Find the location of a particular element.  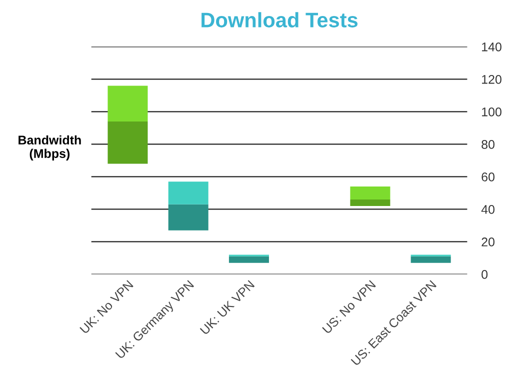

y-tick-label: 100 is located at coordinates (492, 112).